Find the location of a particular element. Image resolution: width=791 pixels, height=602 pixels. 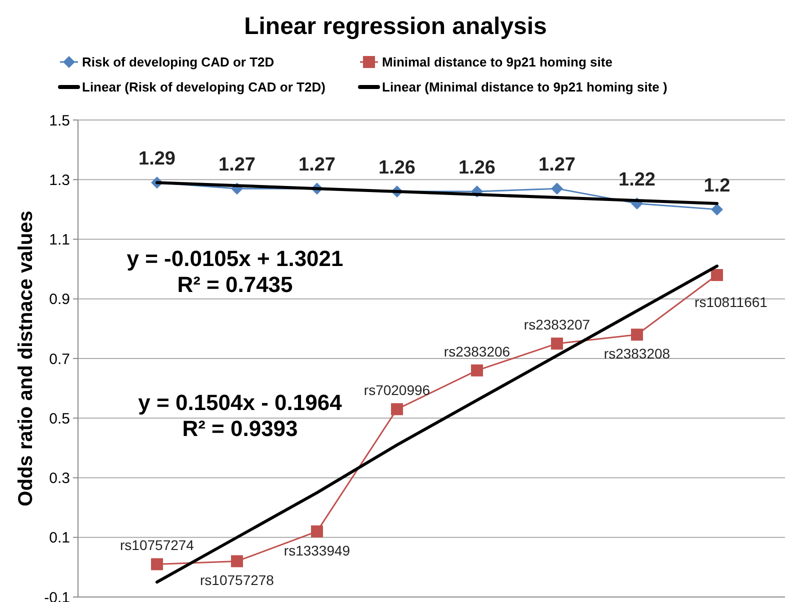

data-label: 1.2 is located at coordinates (717, 185).